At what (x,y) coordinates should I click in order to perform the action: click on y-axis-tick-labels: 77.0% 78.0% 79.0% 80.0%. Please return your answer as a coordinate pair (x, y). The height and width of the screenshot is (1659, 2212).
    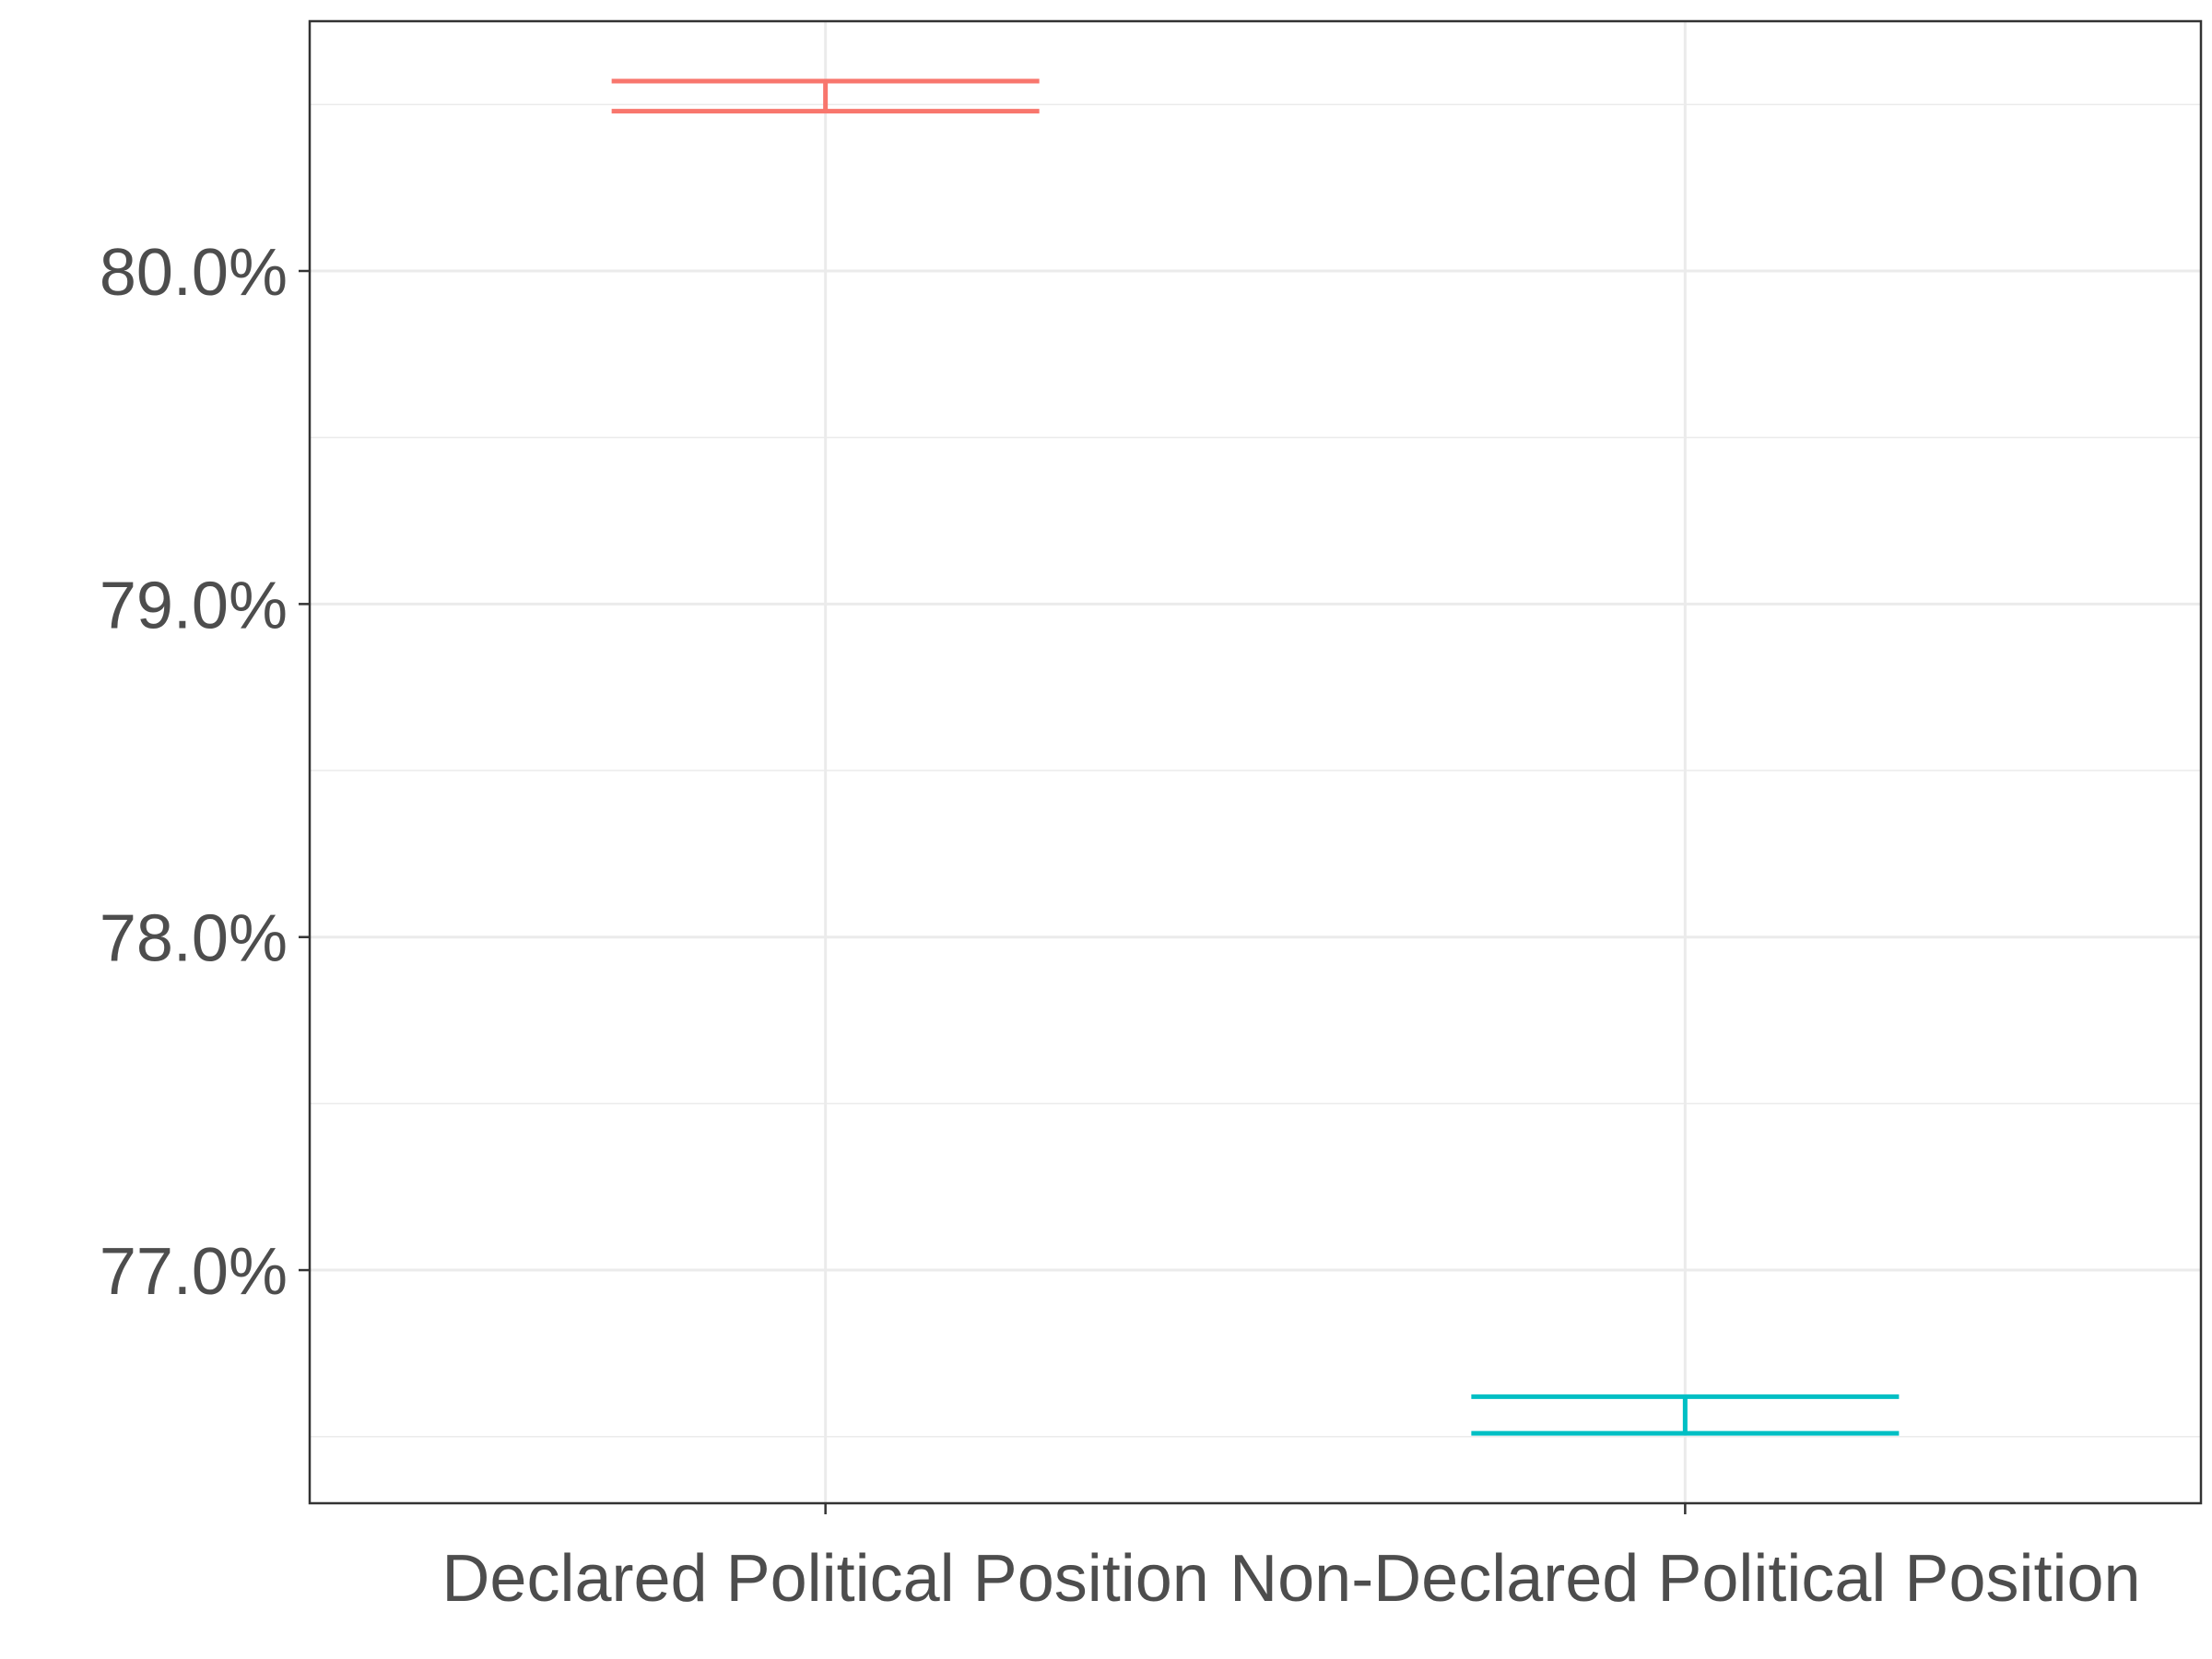
    Looking at the image, I should click on (194, 772).